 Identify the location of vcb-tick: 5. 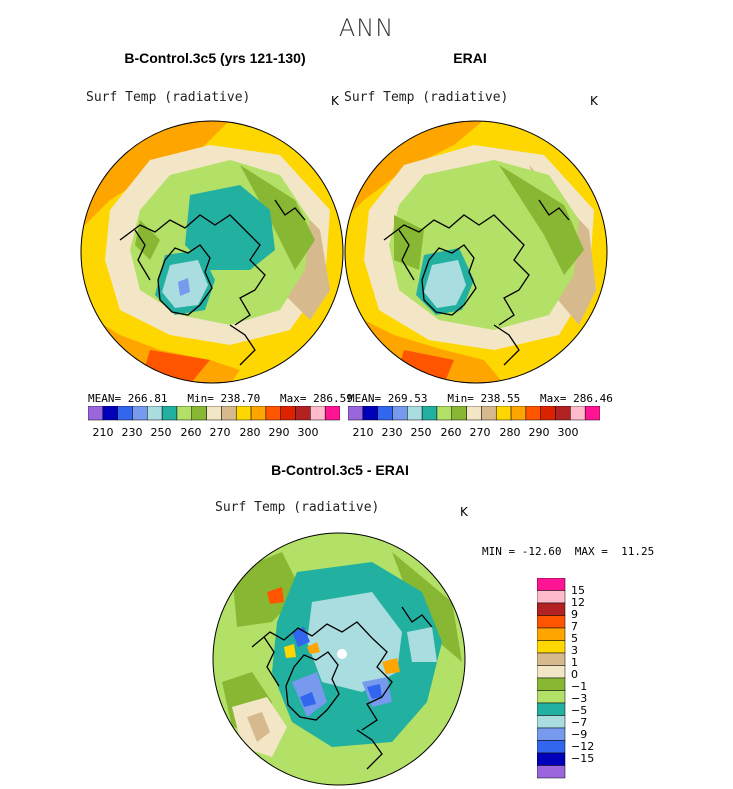
(574, 638).